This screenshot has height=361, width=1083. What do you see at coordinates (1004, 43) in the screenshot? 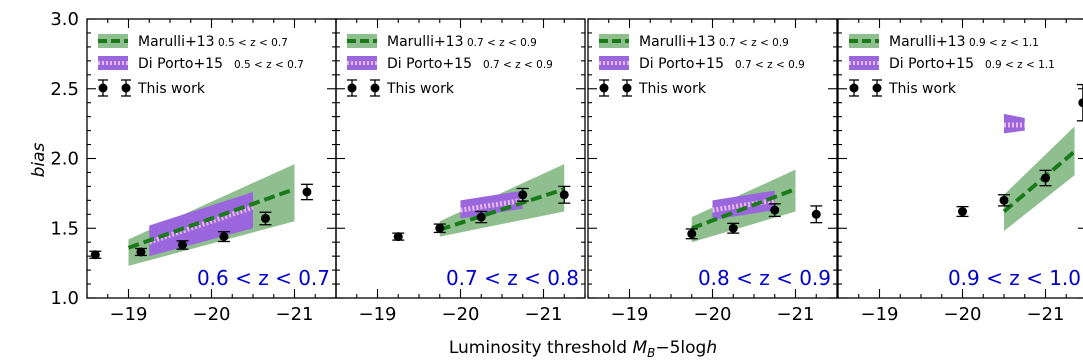
I see `legend-marulli-range: 0.9 < z < 1.1` at bounding box center [1004, 43].